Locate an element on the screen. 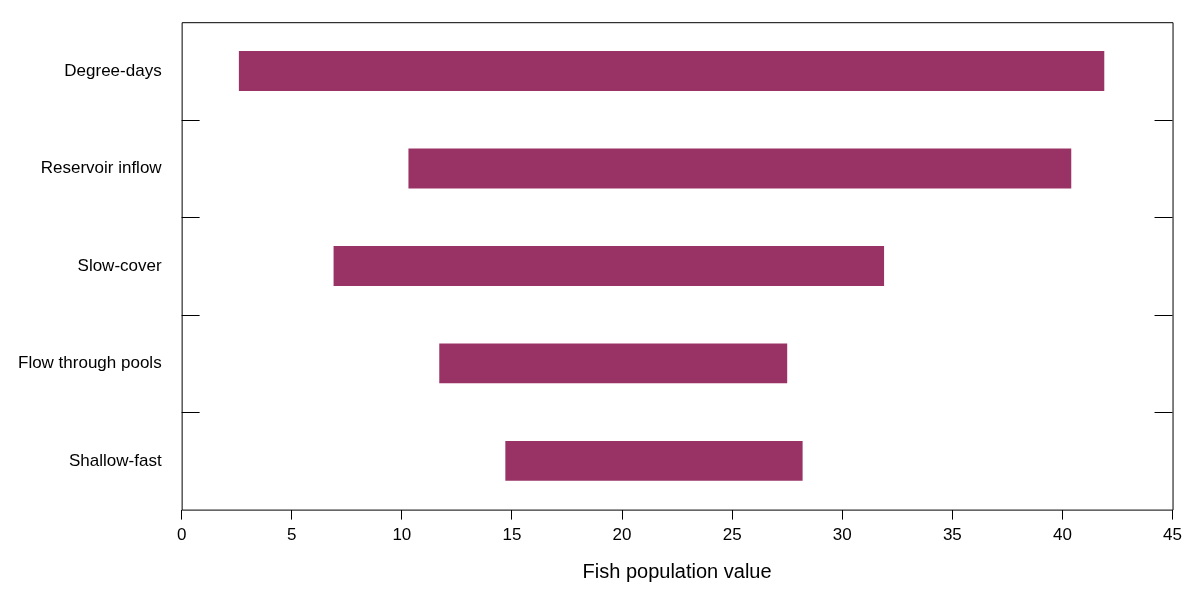 The height and width of the screenshot is (592, 1188). x-tick-label: 10 is located at coordinates (402, 535).